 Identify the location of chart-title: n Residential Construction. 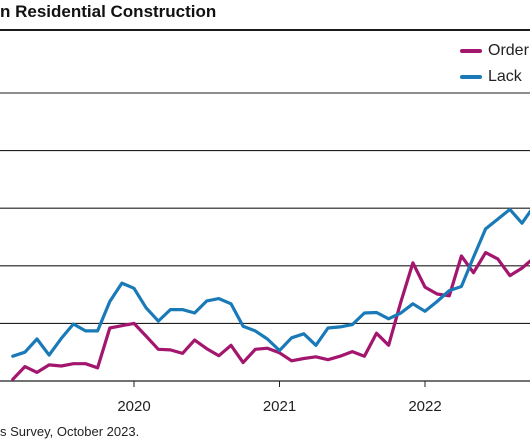
(108, 11).